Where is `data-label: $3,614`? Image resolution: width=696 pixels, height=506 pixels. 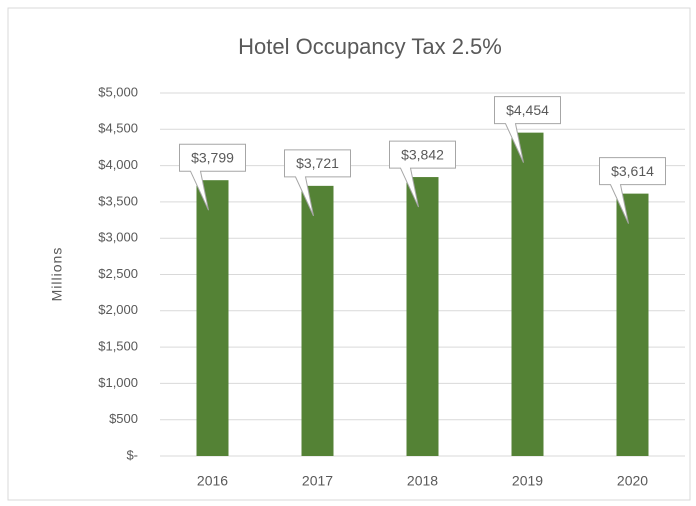
data-label: $3,614 is located at coordinates (632, 171).